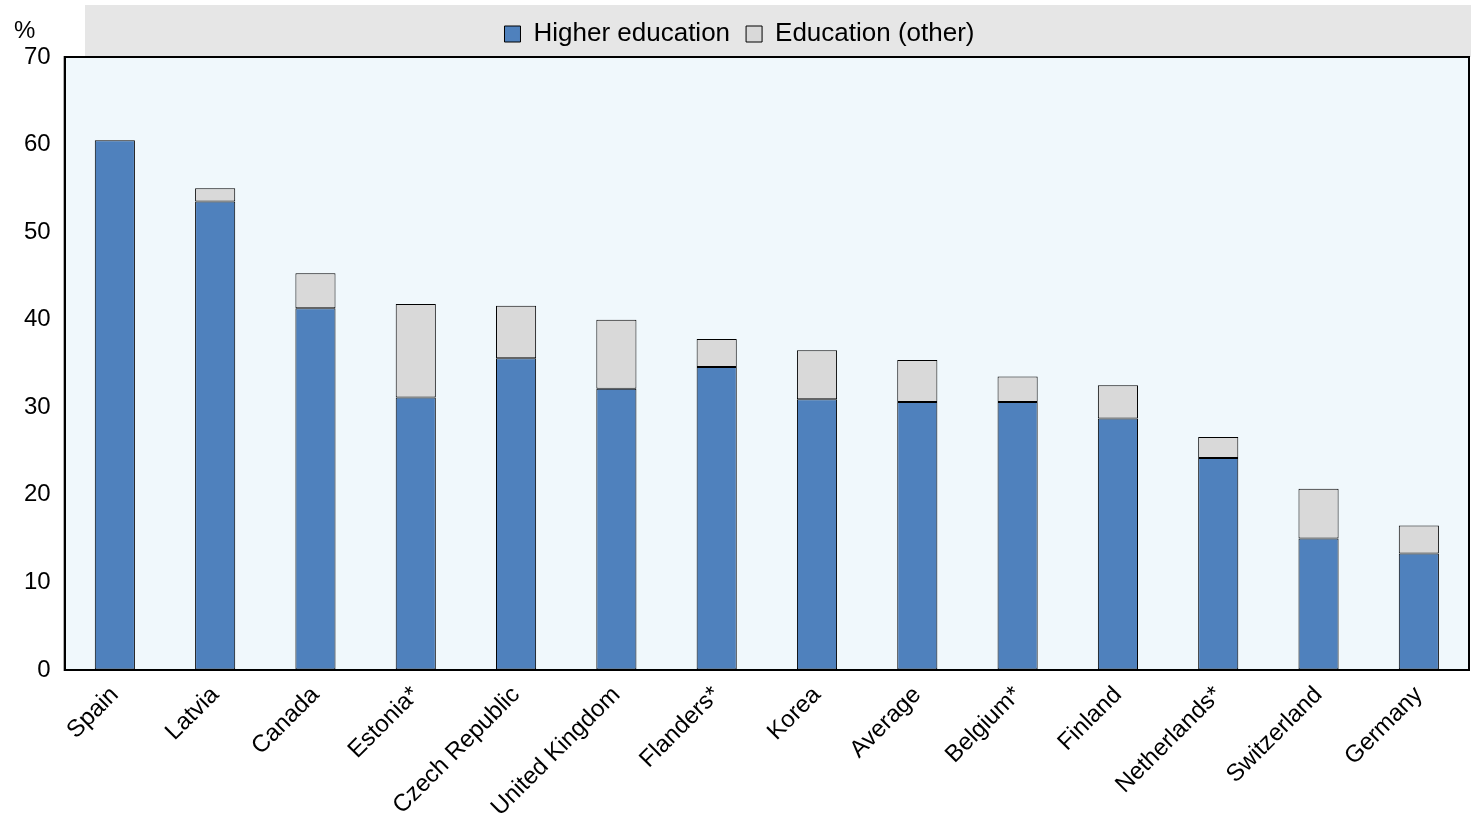 The height and width of the screenshot is (825, 1471). Describe the element at coordinates (632, 32) in the screenshot. I see `legend-label: Higher education` at that location.